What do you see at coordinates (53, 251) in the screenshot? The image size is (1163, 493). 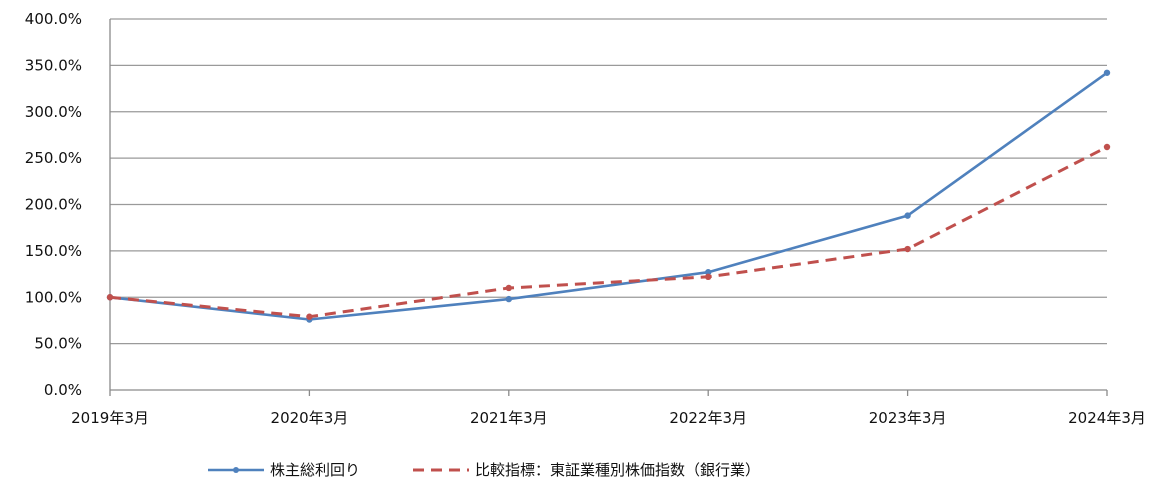 I see `y-tick-label: 150.0%` at bounding box center [53, 251].